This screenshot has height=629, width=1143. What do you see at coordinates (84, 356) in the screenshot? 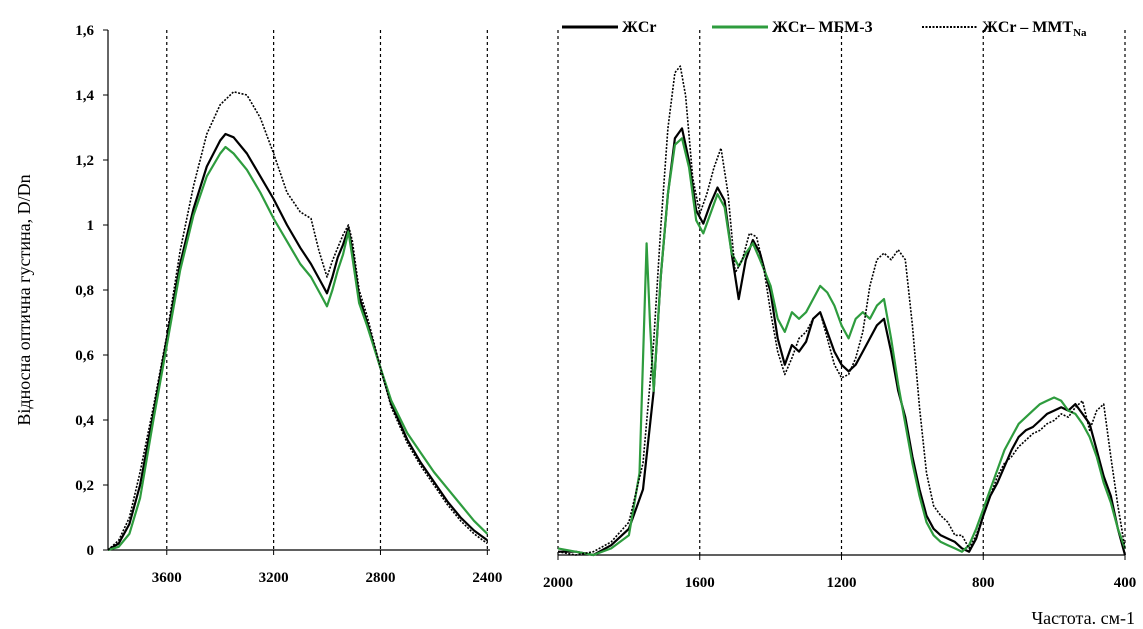
I see `left-y-tick-label: 0,6` at bounding box center [84, 356].